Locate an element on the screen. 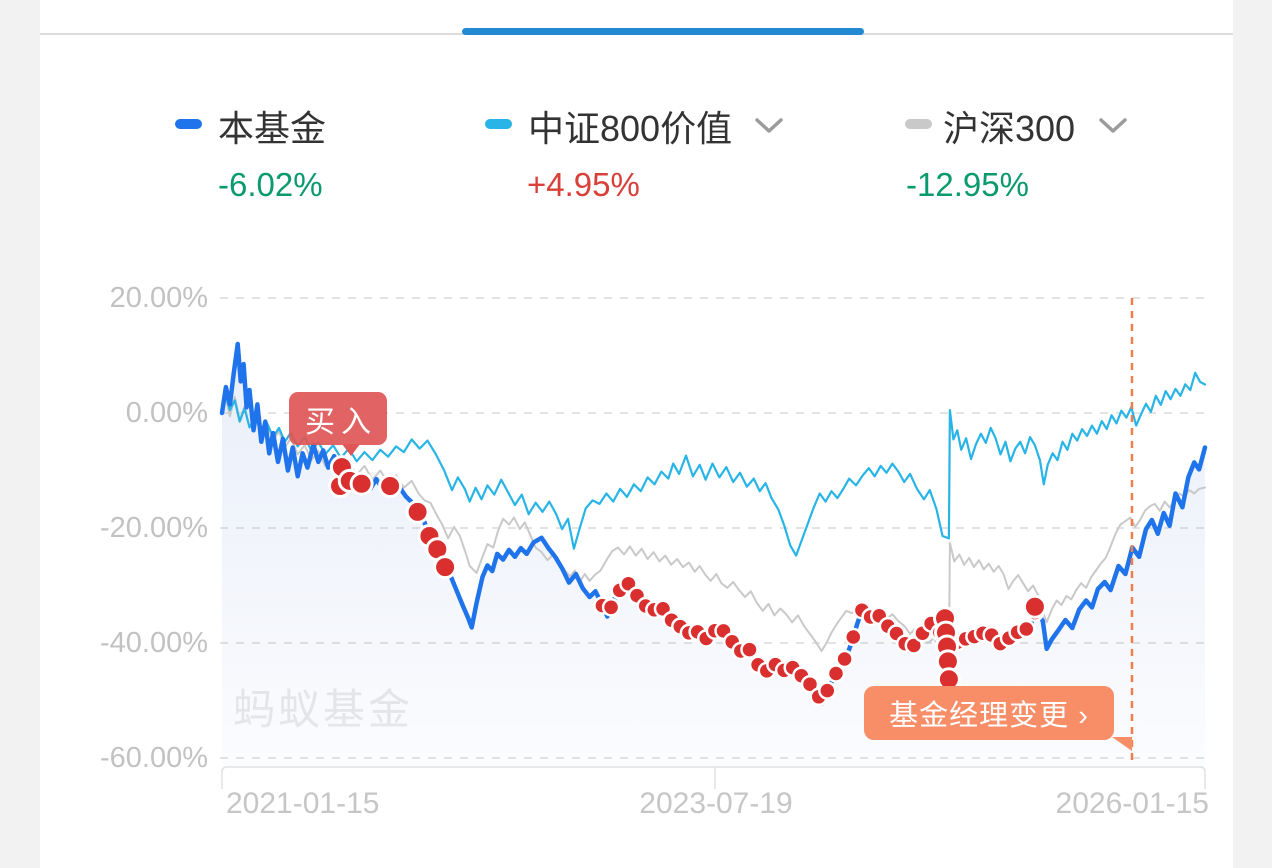  buy-annotation: 买入 is located at coordinates (338, 424).